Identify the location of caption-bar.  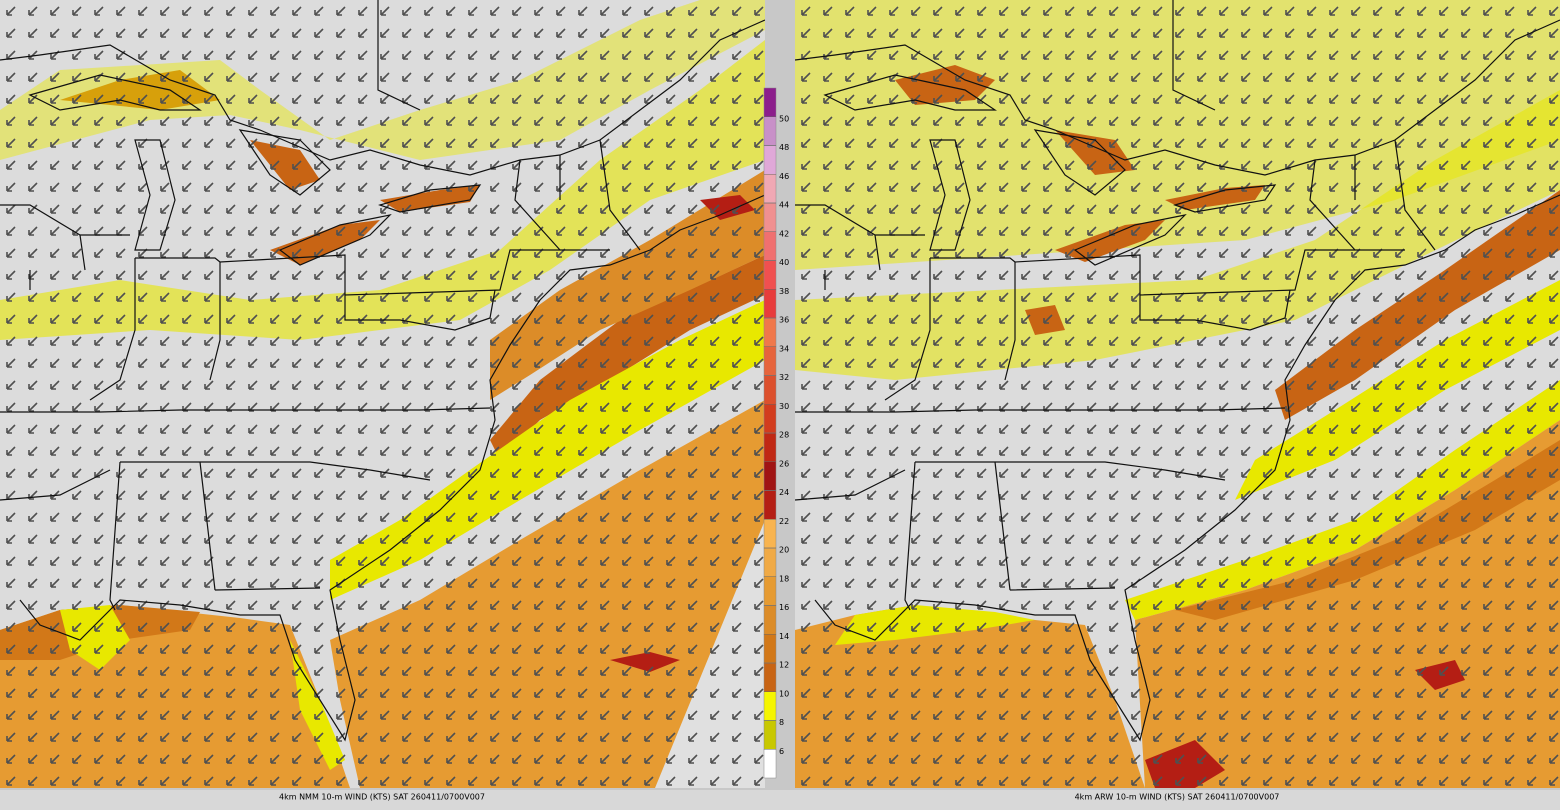
(780, 800).